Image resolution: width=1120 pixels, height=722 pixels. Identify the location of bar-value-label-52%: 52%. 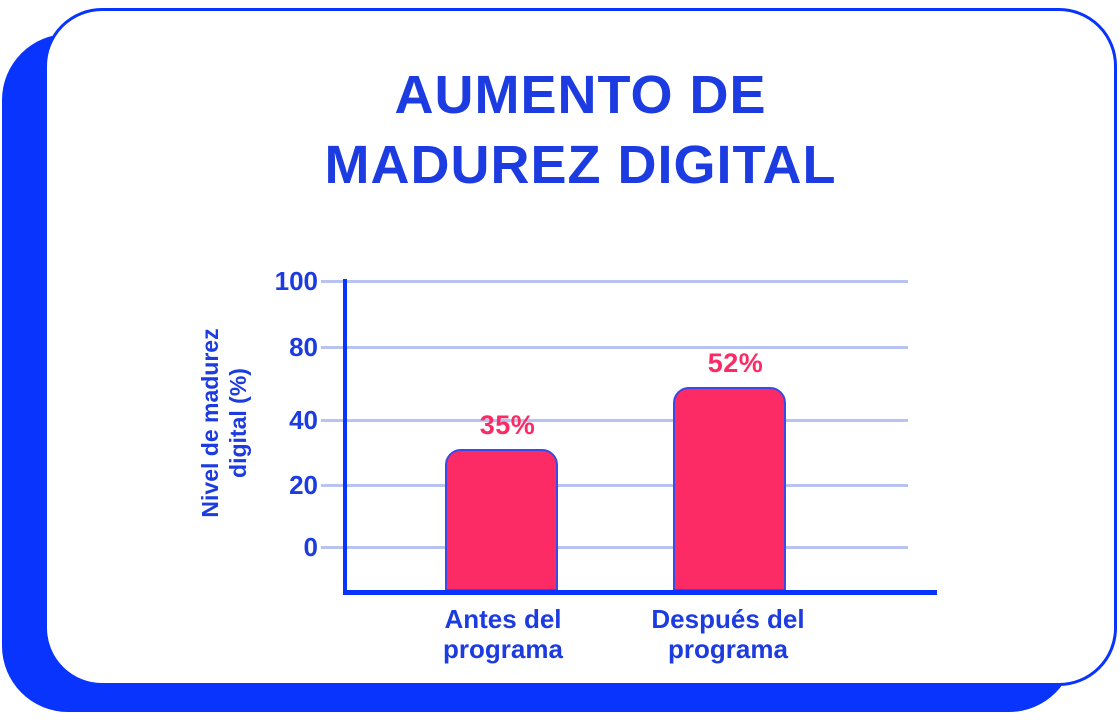
(735, 363).